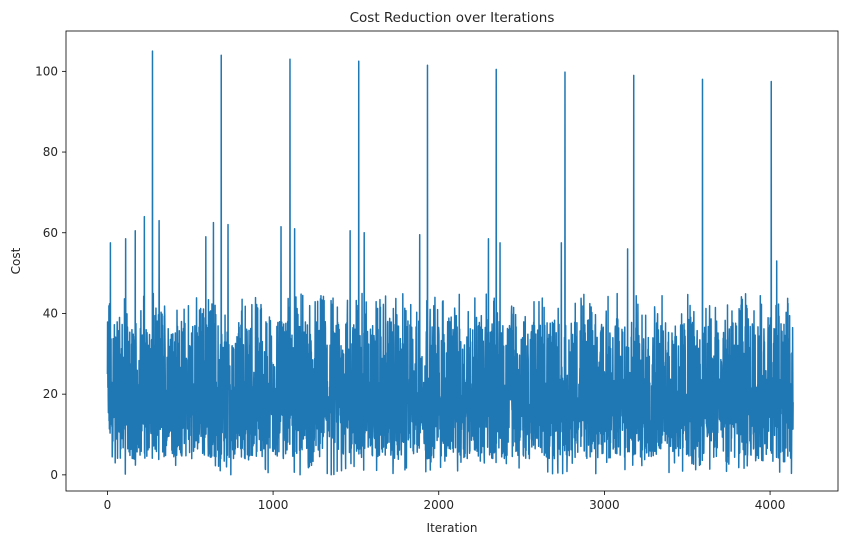 This screenshot has height=545, width=850. Describe the element at coordinates (50, 313) in the screenshot. I see `y-tick-label: 40` at that location.